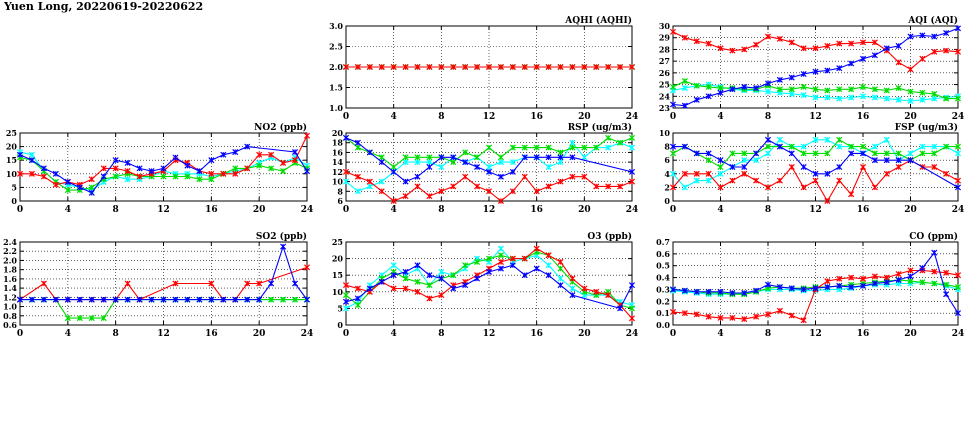  I want to click on x-tick-label: 8, so click(116, 210).